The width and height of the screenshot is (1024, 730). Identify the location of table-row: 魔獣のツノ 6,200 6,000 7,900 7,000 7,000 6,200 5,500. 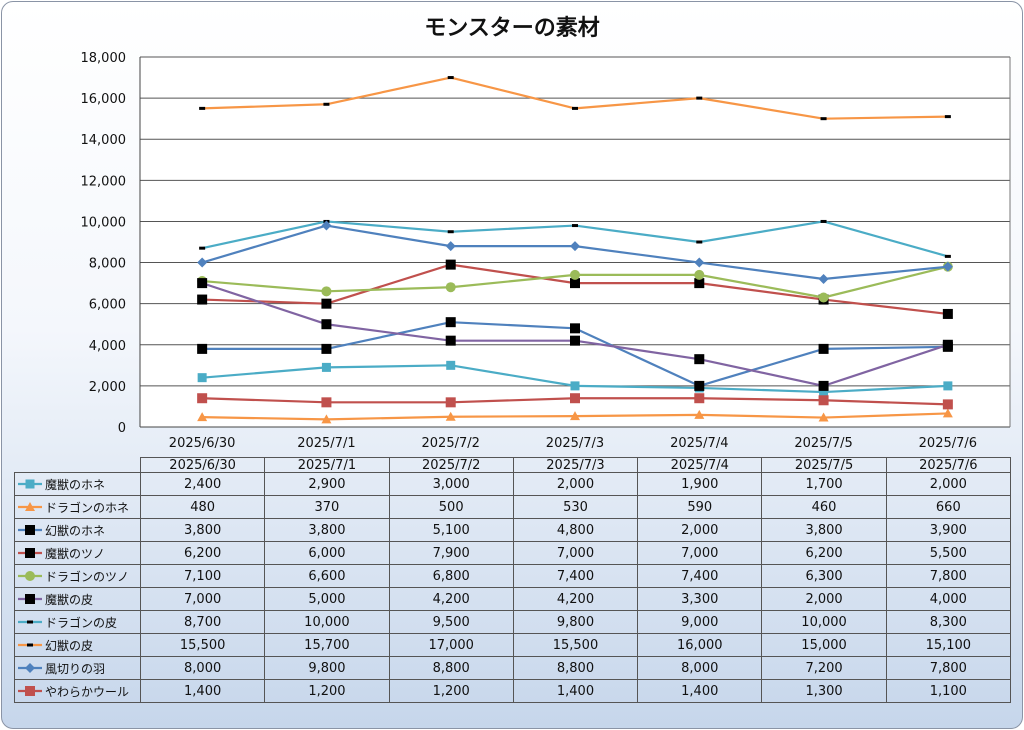
(512, 553).